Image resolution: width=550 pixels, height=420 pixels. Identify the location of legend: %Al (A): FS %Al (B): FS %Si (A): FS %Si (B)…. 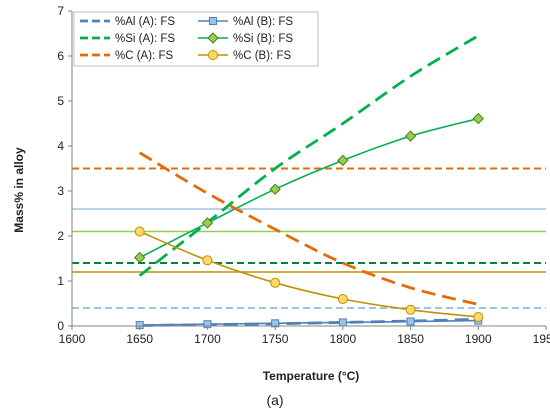
(196, 39).